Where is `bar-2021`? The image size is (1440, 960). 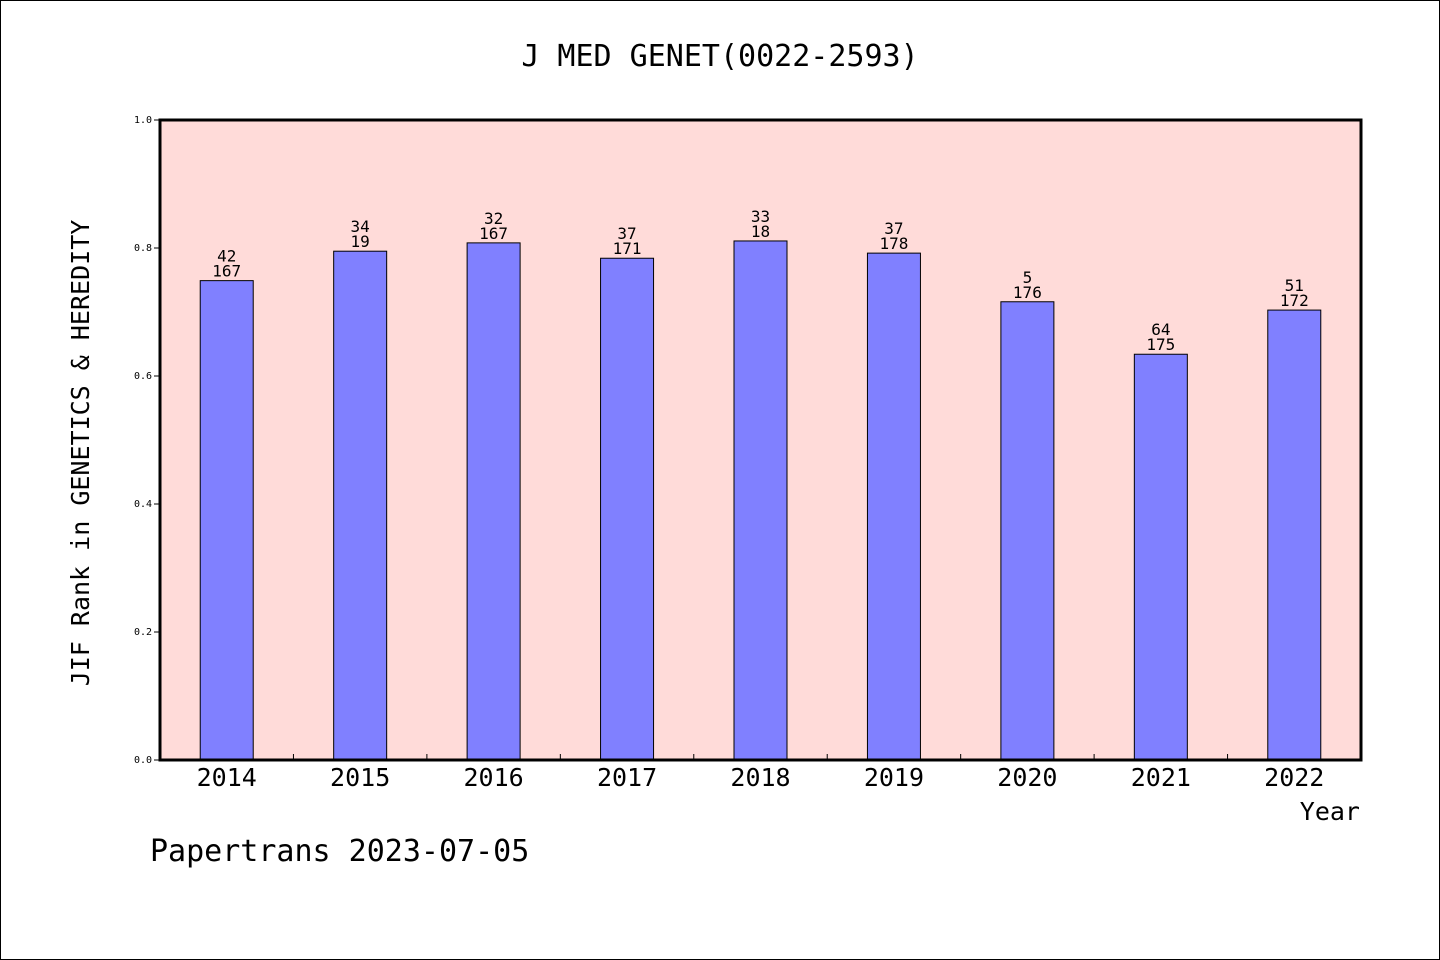
bar-2021 is located at coordinates (1160, 557).